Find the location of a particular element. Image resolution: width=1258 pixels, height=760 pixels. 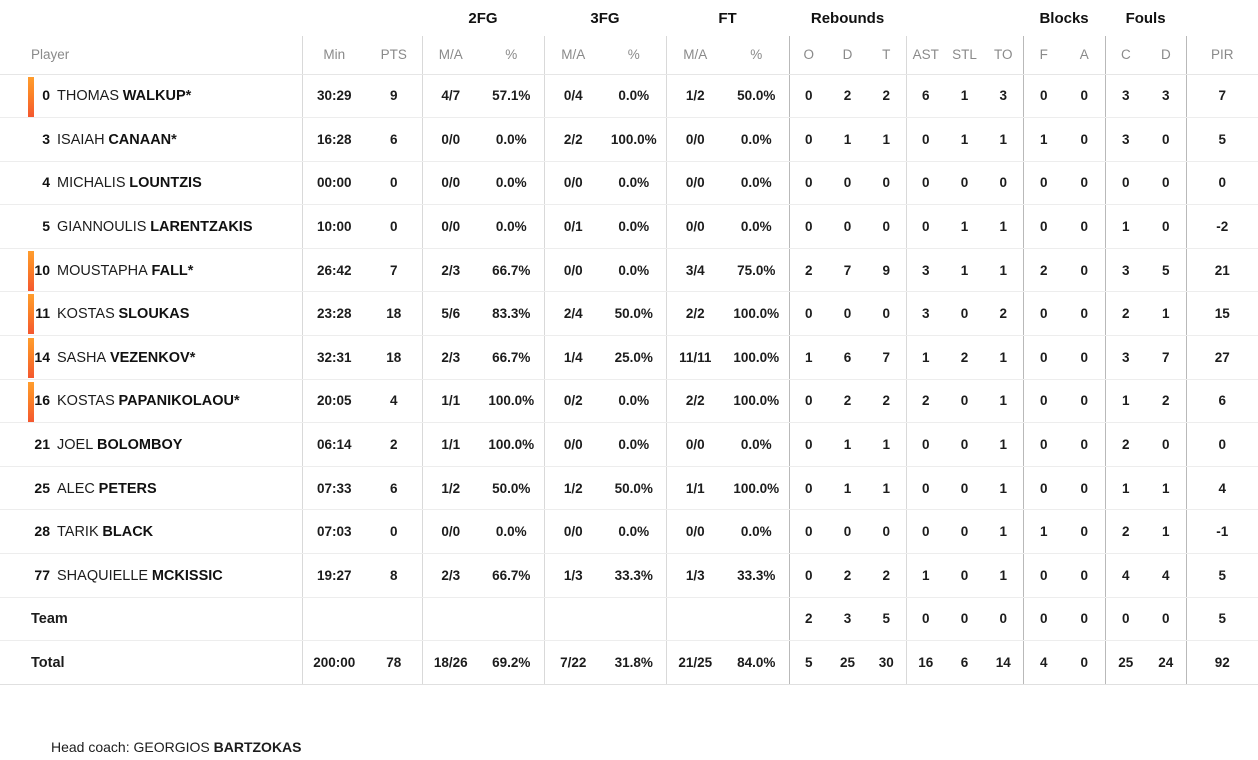

column-header-3fg-pct: % is located at coordinates (634, 55).